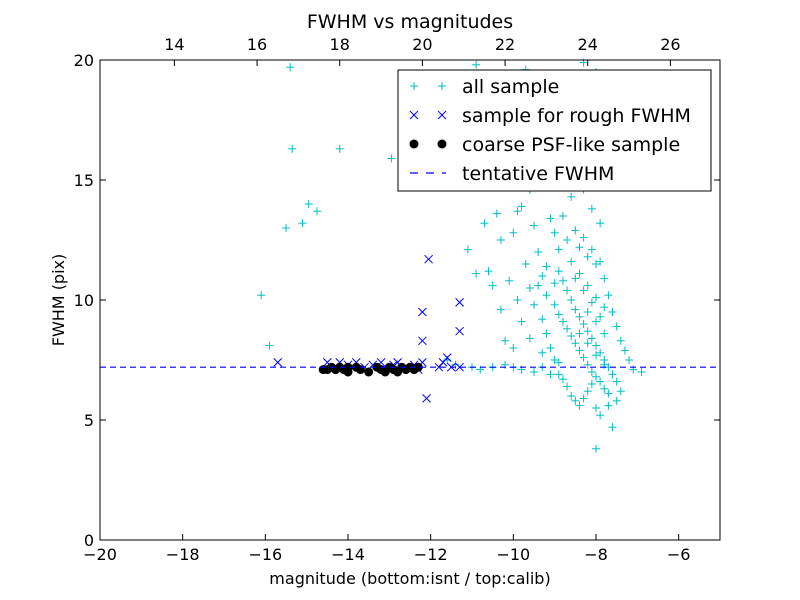 The height and width of the screenshot is (600, 800). Describe the element at coordinates (571, 145) in the screenshot. I see `legend-label: coarse PSF-like sample` at that location.